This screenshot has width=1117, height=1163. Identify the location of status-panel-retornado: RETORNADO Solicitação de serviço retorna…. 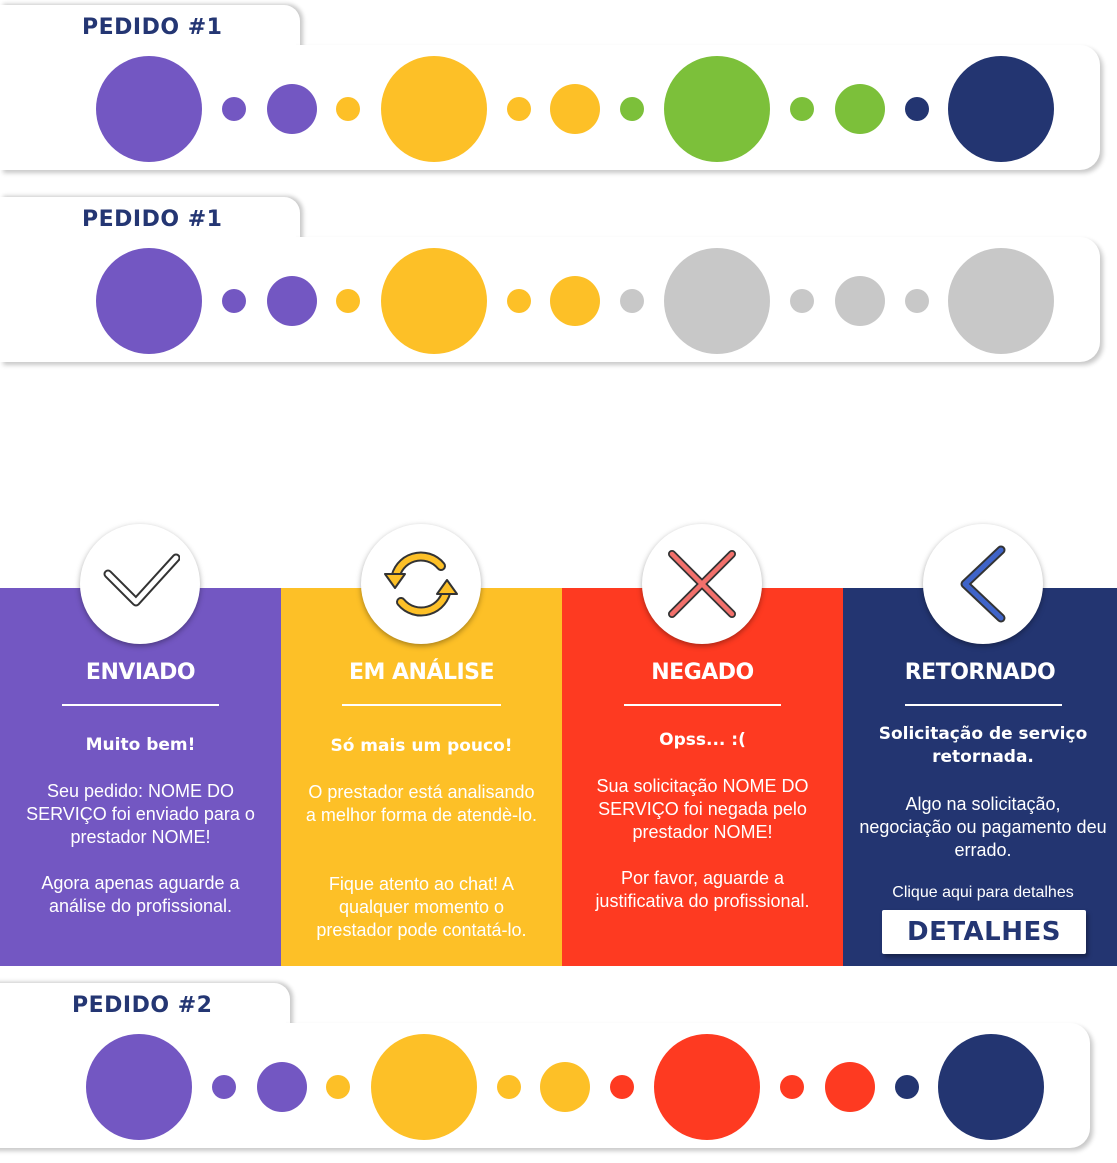
(980, 745).